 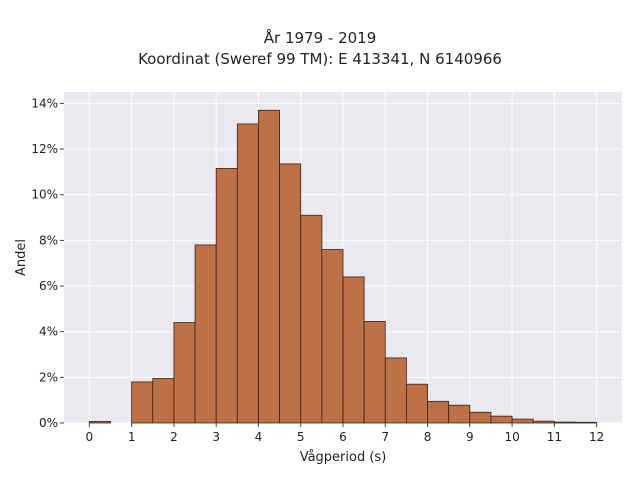 I want to click on x-tick-label: 11, so click(x=554, y=437).